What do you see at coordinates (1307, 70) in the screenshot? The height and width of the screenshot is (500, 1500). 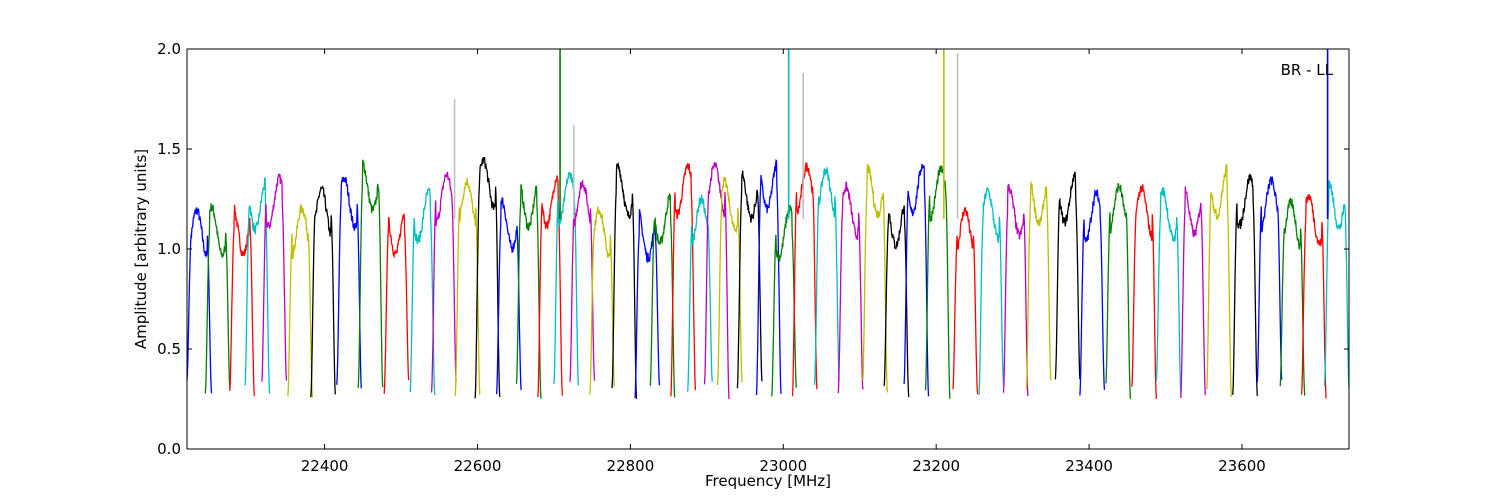 I see `baseline-annotation: BR - LL` at bounding box center [1307, 70].